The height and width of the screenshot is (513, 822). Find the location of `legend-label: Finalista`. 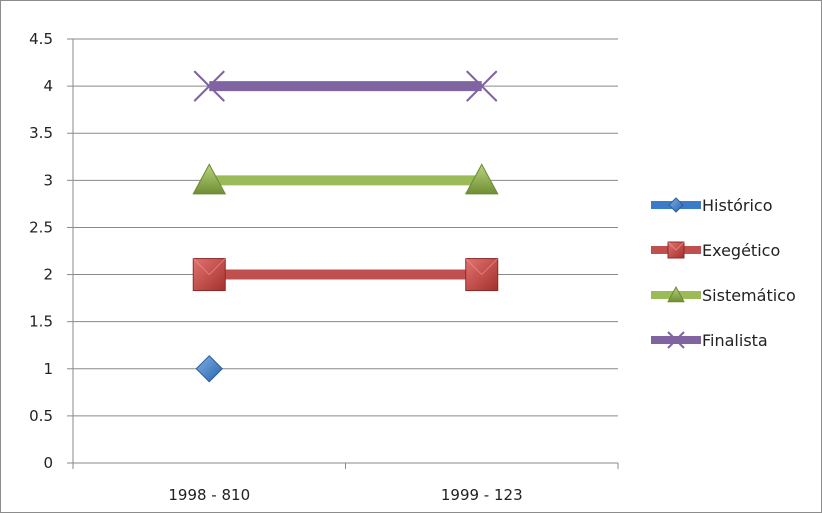

legend-label: Finalista is located at coordinates (735, 340).